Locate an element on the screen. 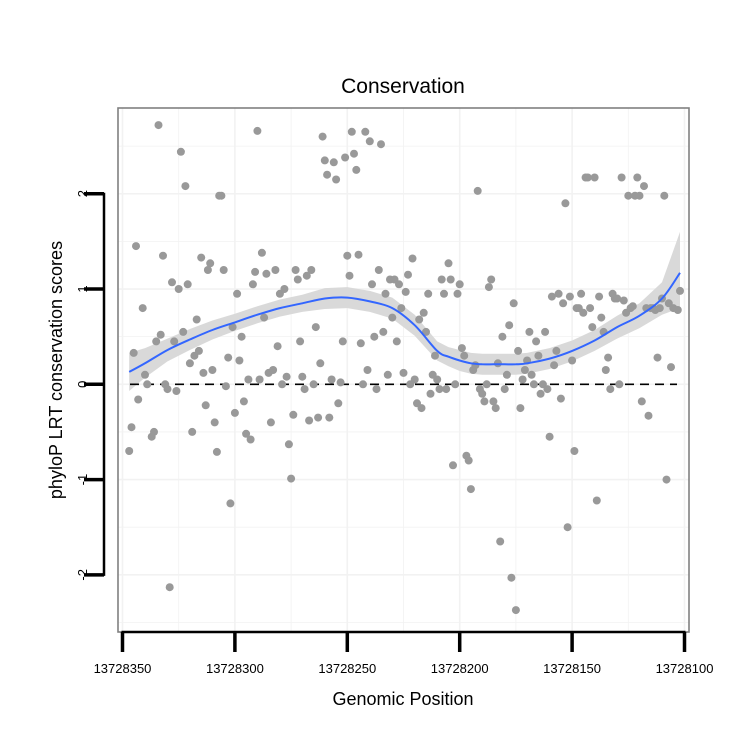  y-axis: -2 -1 0 1 2 is located at coordinates (90, 385).